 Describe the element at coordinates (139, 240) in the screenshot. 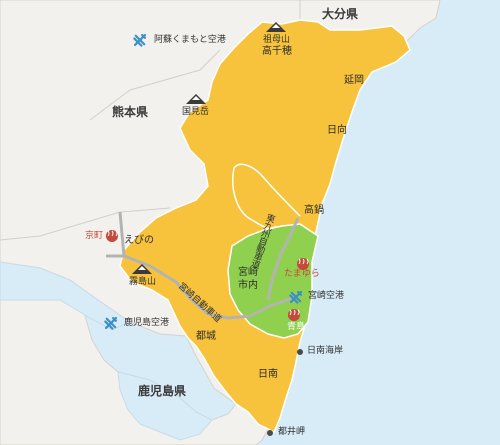

I see `ebino-label: えびの` at that location.